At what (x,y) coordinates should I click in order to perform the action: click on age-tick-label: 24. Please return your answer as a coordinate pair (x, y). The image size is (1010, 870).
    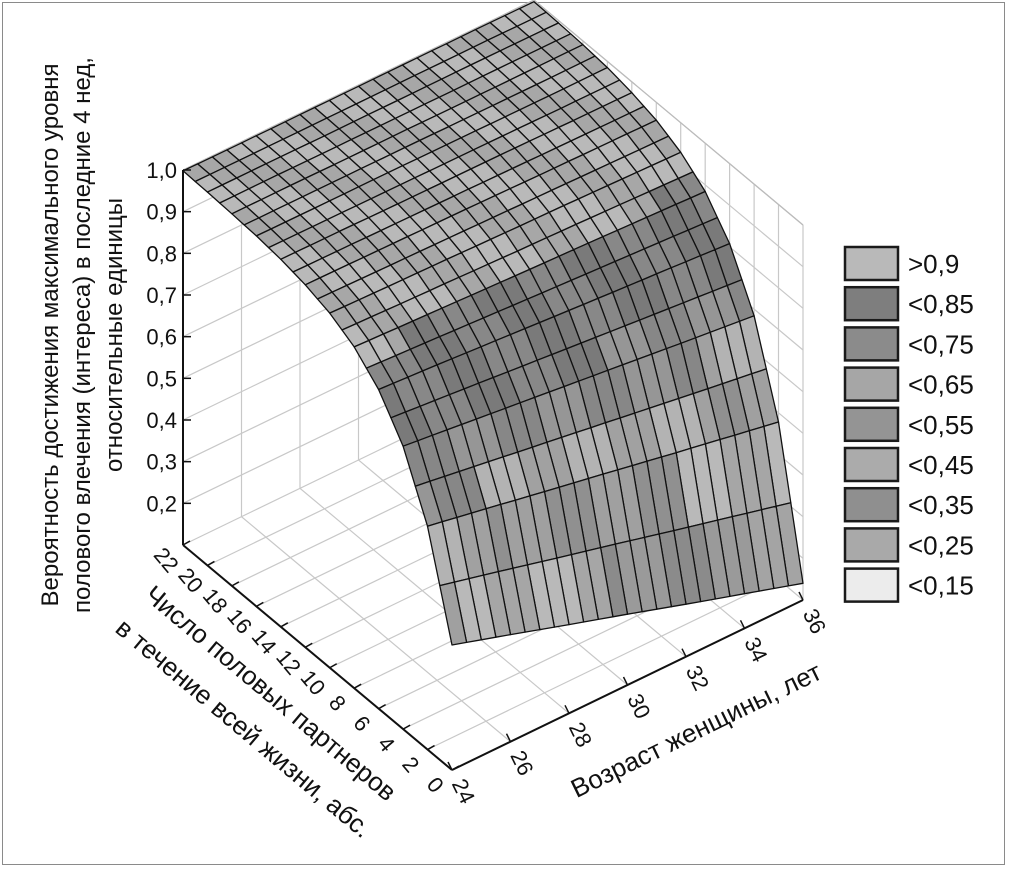
    Looking at the image, I should click on (463, 791).